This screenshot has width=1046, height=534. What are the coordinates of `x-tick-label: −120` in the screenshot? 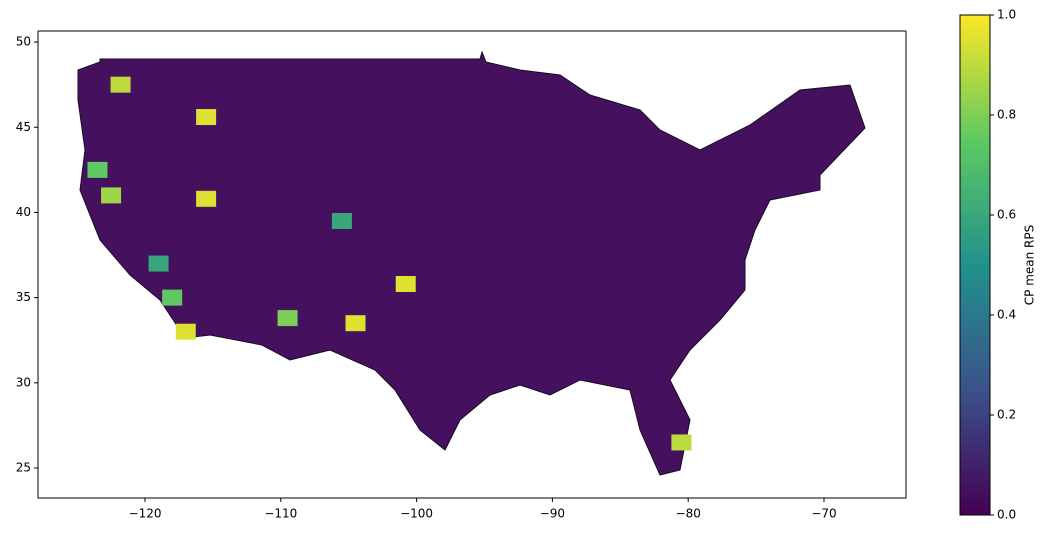 It's located at (145, 514).